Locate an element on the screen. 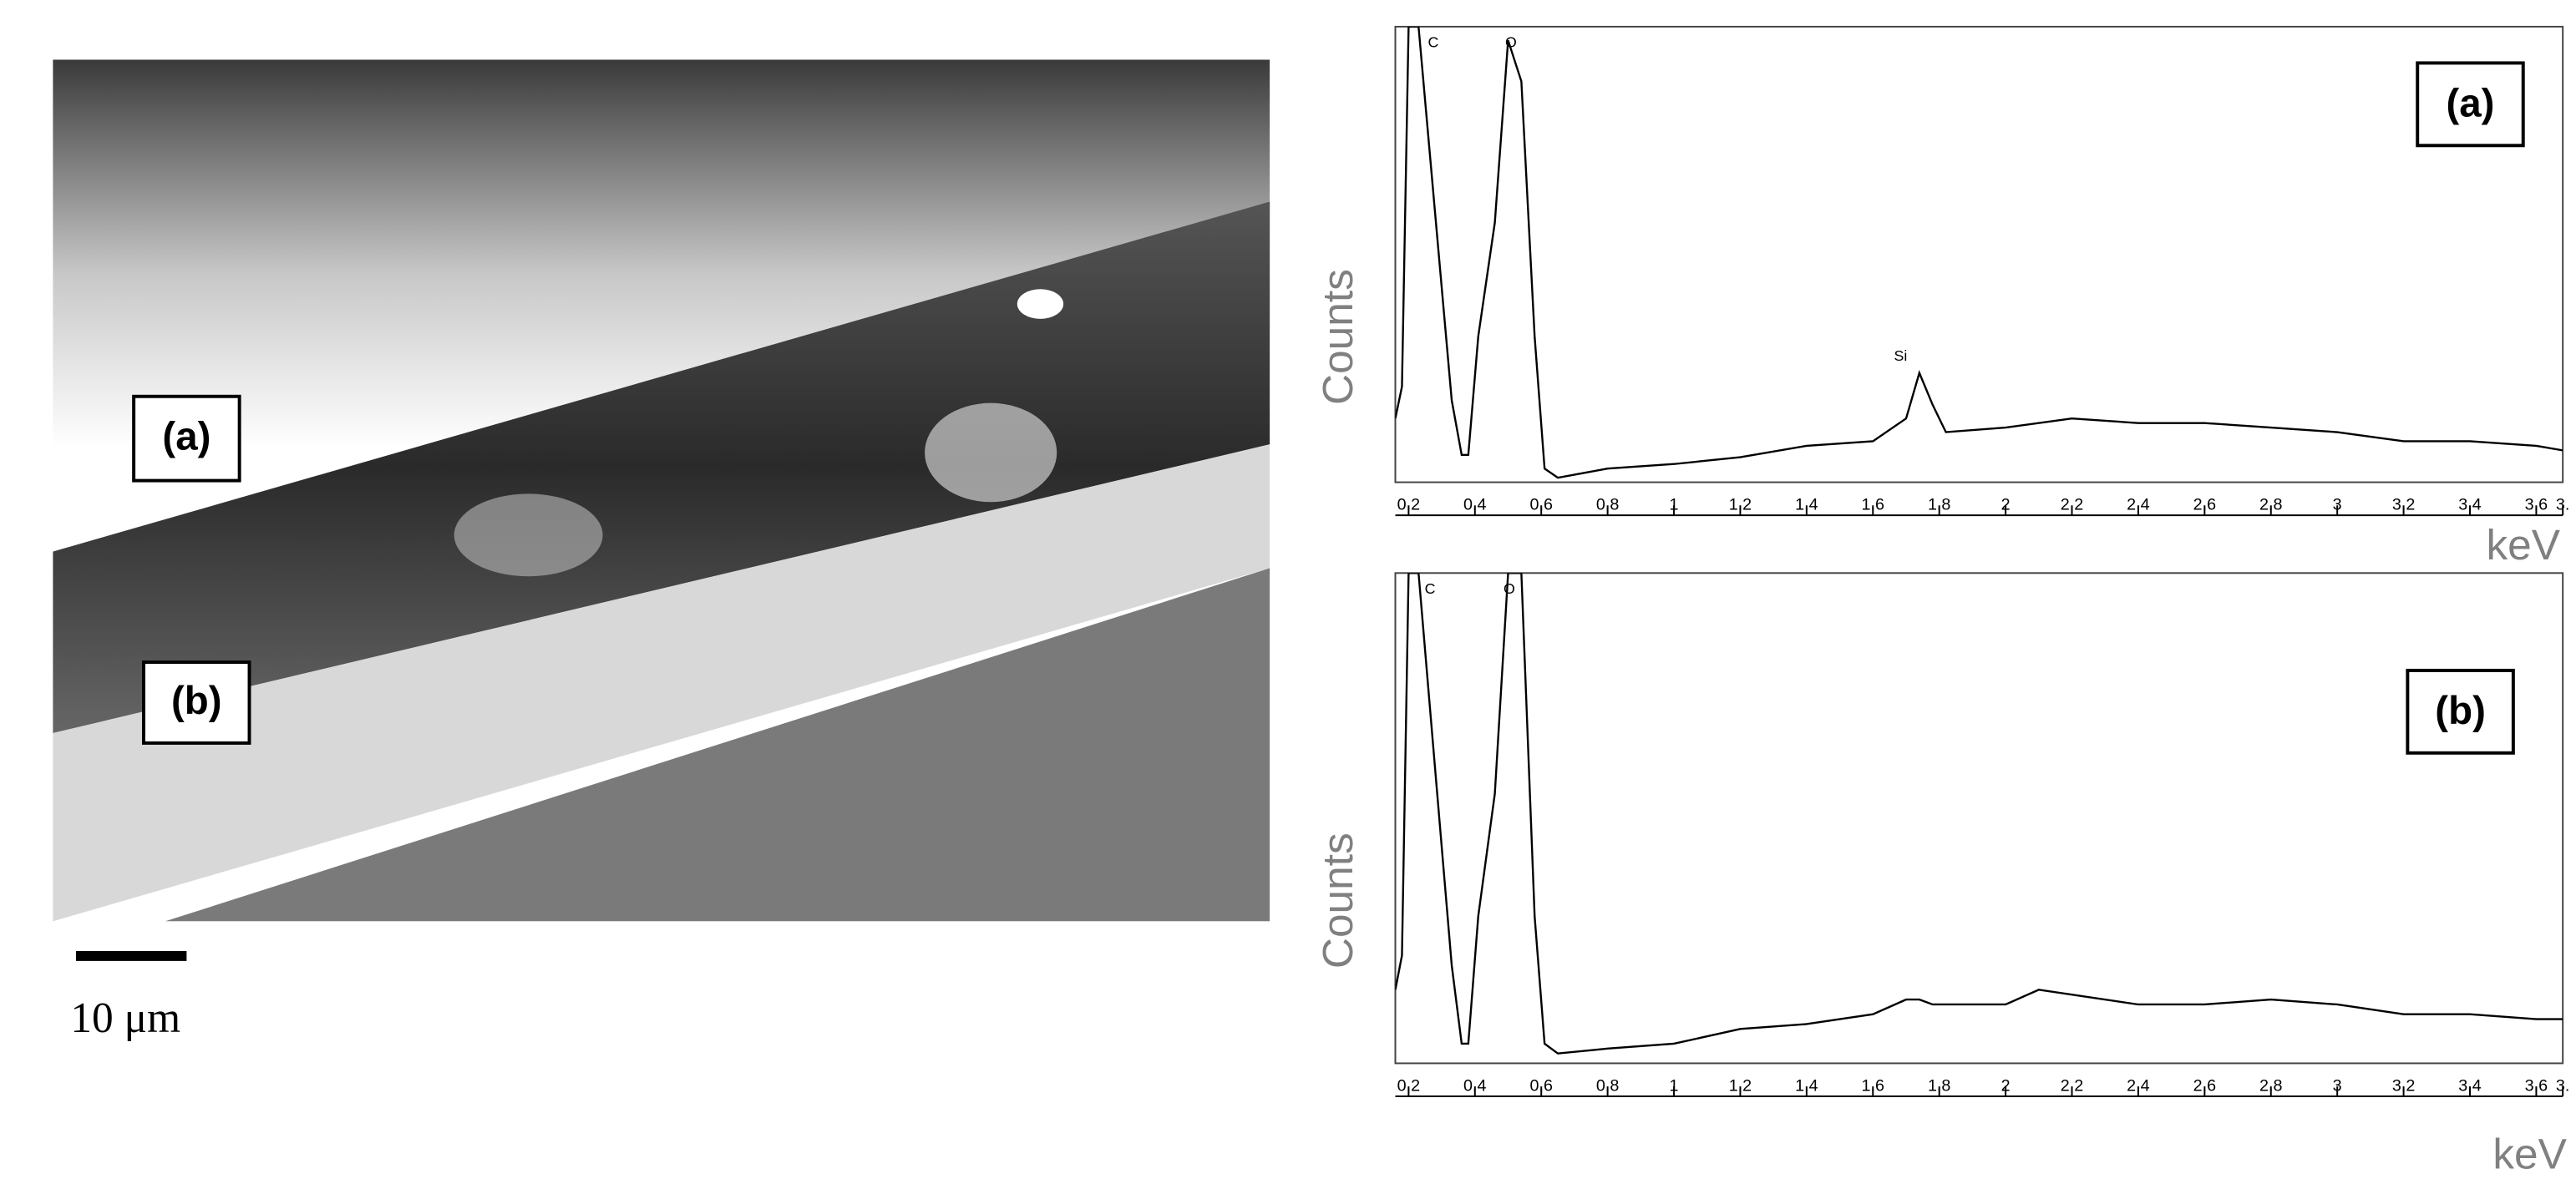 The width and height of the screenshot is (2576, 1189). chart-label: (b) is located at coordinates (2460, 711).